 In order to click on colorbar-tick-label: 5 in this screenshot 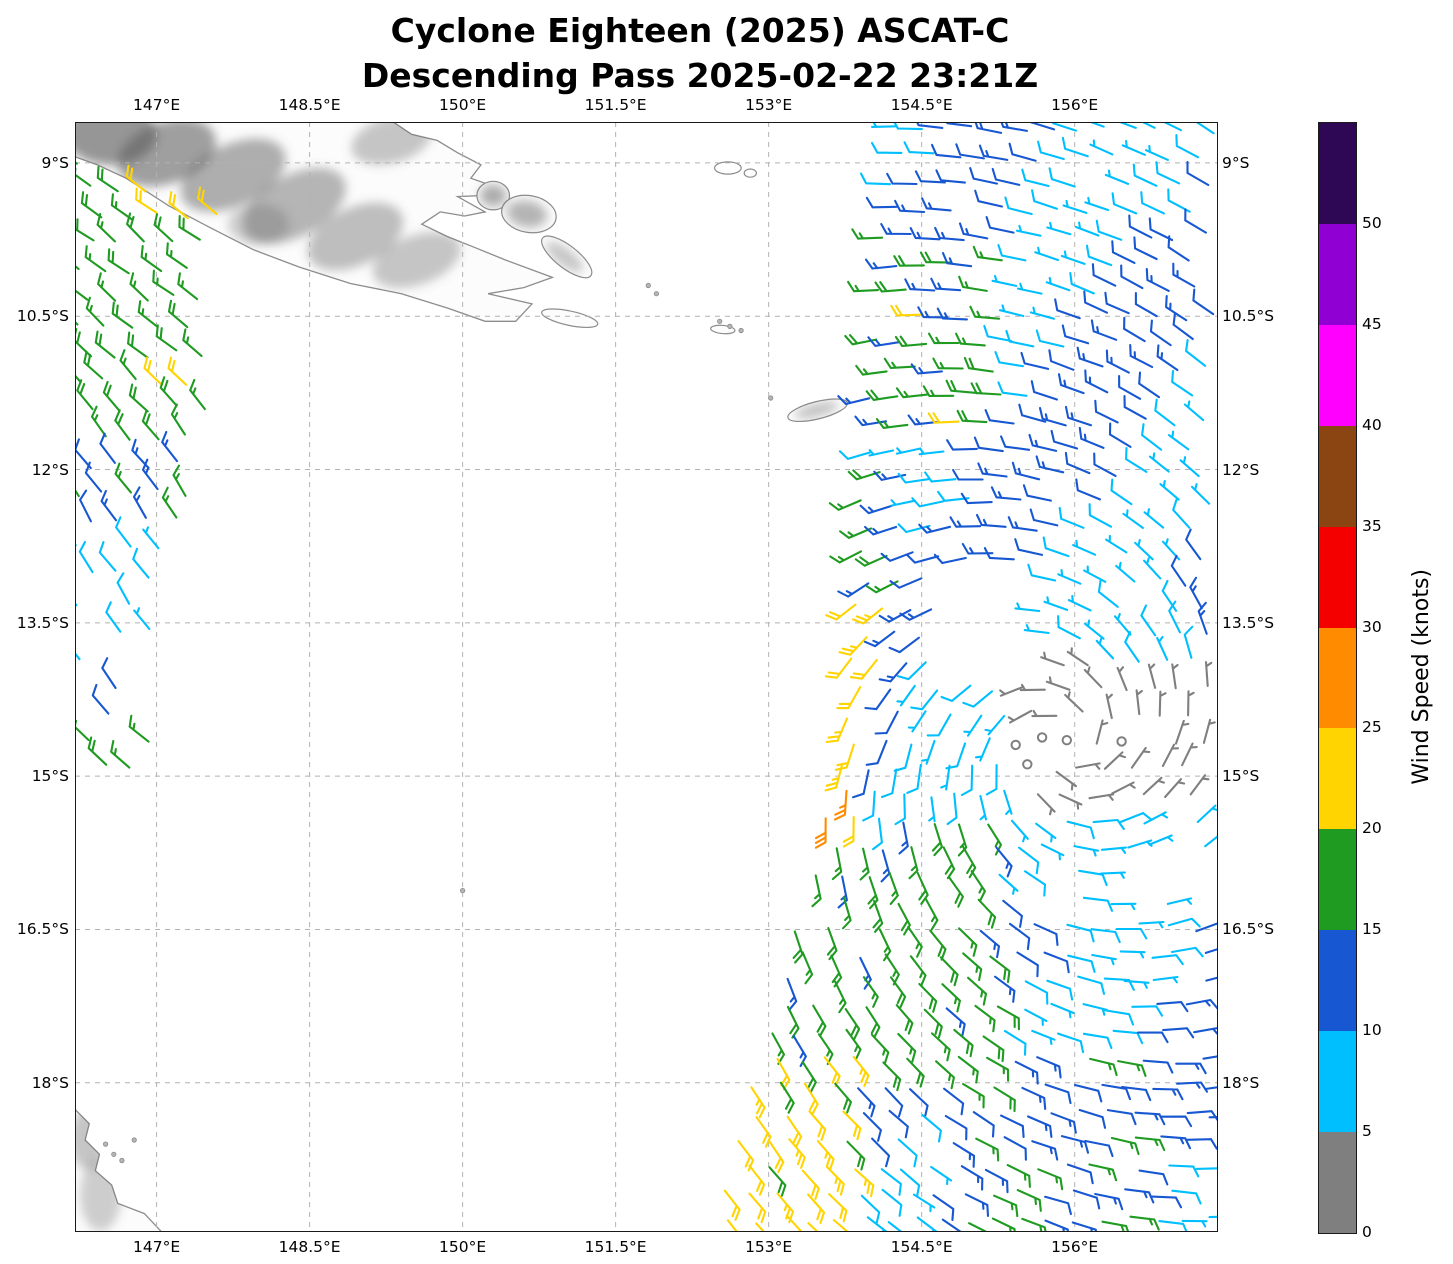, I will do `click(1367, 1131)`.